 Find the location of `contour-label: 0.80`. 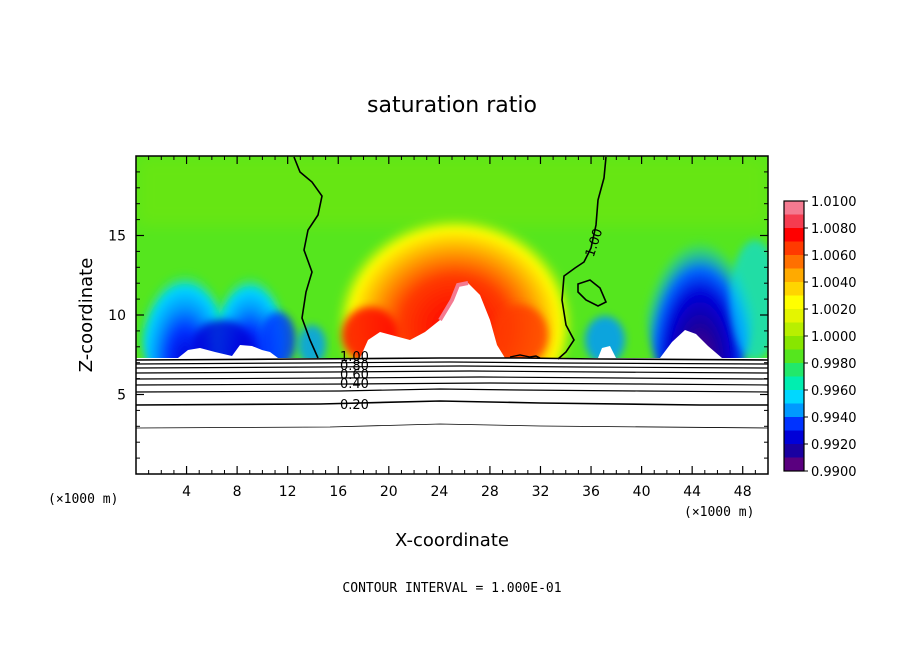

contour-label: 0.80 is located at coordinates (354, 366).